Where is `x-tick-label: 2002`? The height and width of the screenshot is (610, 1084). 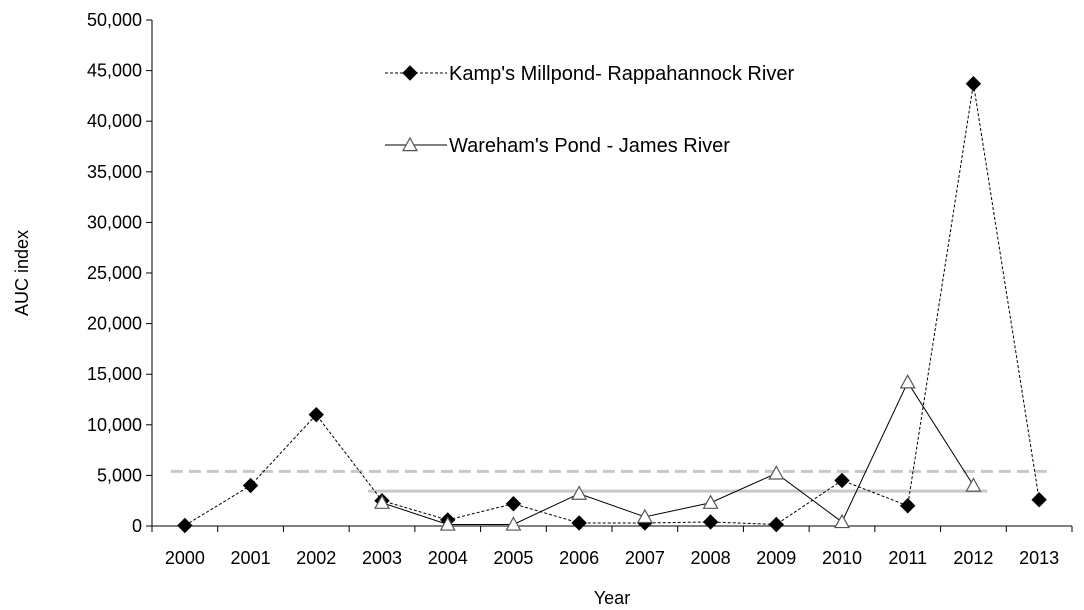
x-tick-label: 2002 is located at coordinates (316, 558).